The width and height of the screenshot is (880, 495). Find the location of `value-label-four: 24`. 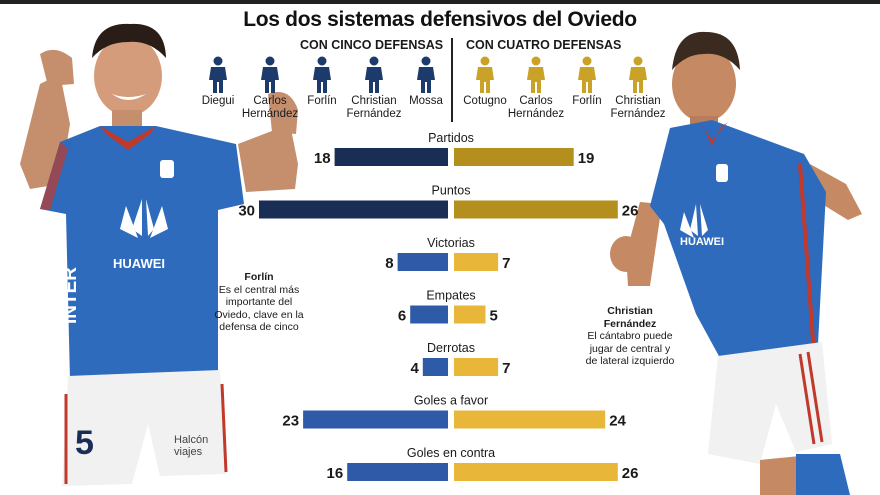

value-label-four: 24 is located at coordinates (617, 421).